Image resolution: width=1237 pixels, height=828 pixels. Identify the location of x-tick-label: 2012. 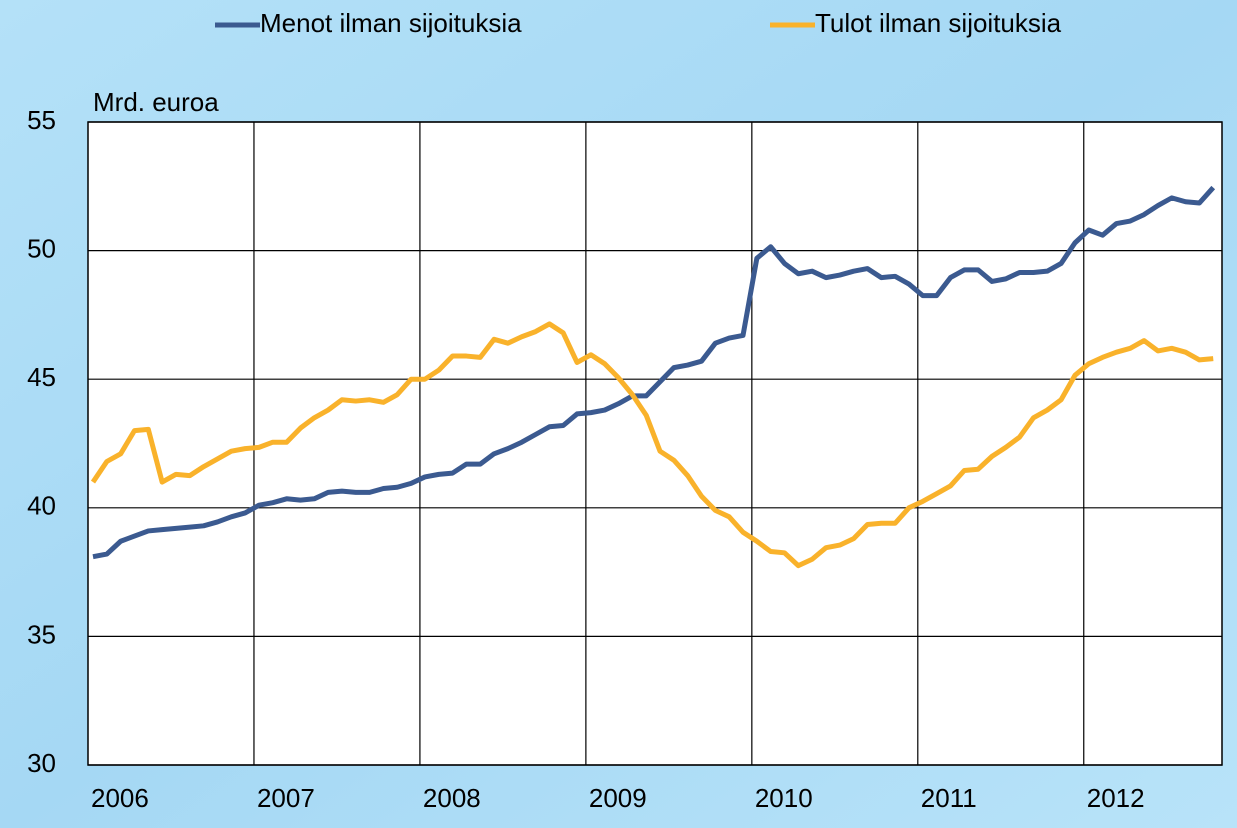
(1116, 798).